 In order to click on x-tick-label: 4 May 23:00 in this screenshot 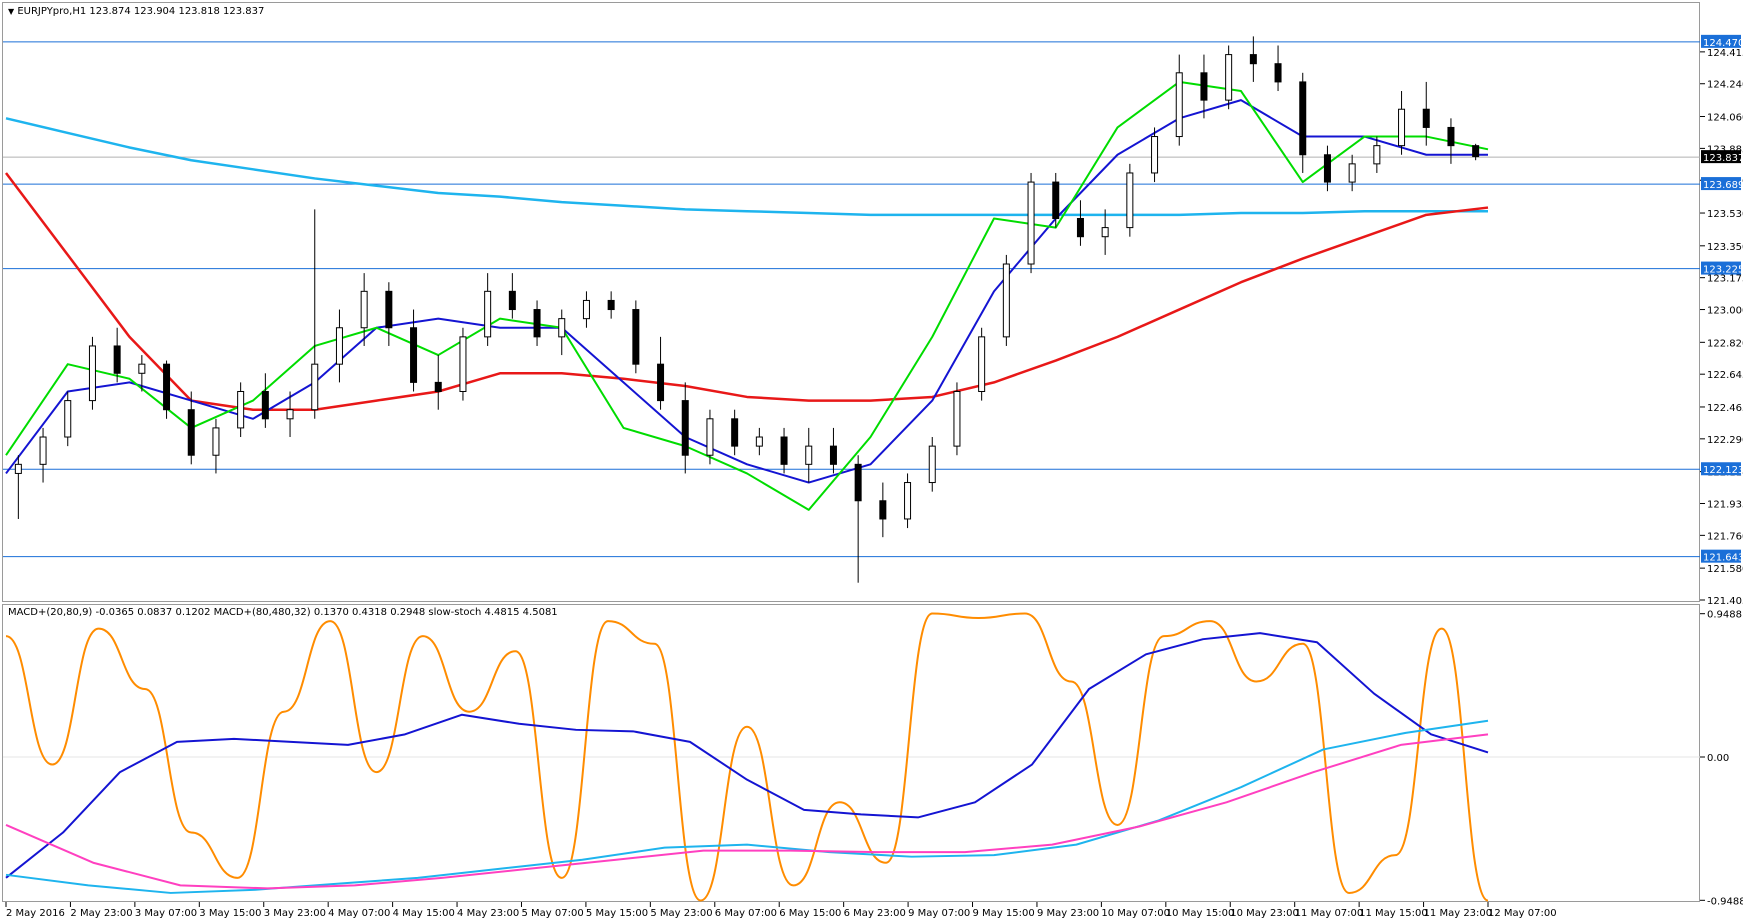, I will do `click(488, 913)`.